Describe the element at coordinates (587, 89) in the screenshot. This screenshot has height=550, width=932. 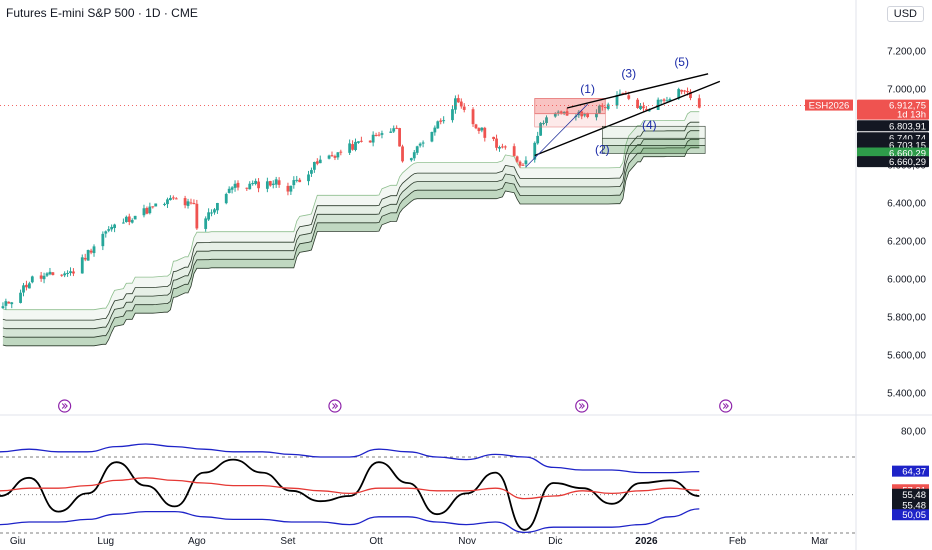
I see `wave-label: (1)` at that location.